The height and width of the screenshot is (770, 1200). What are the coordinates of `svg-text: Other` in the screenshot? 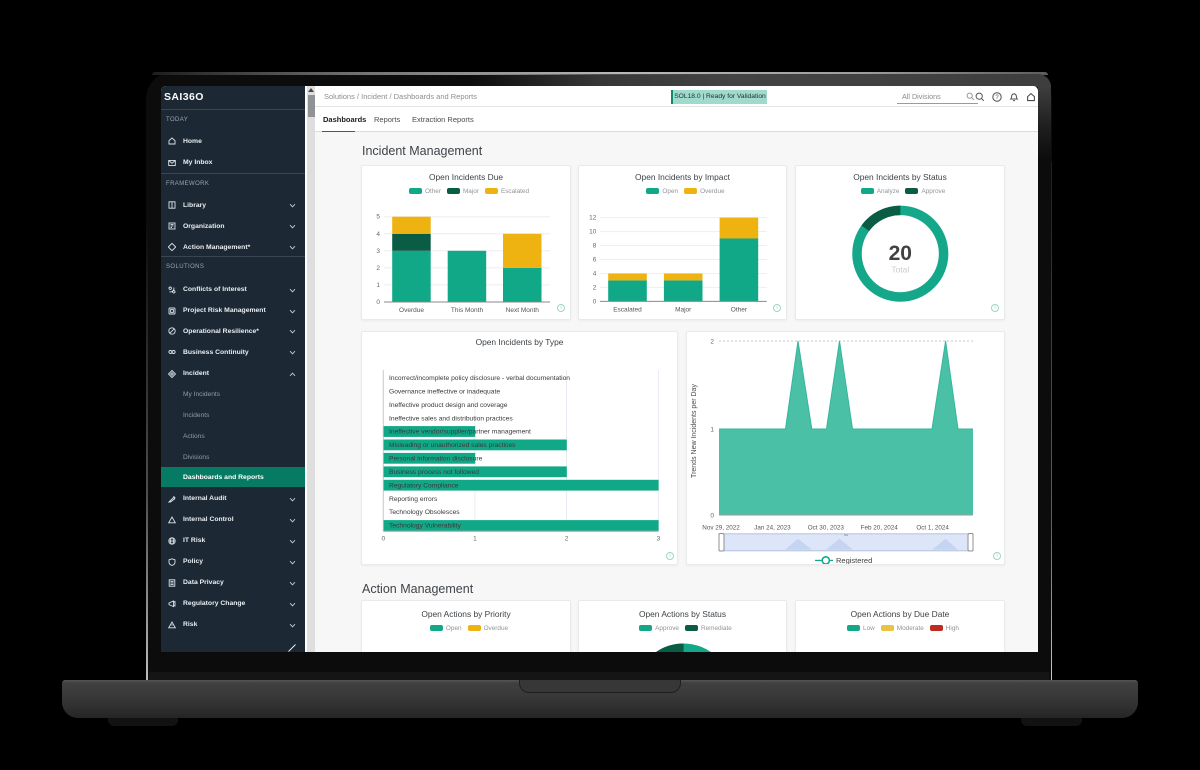 It's located at (739, 309).